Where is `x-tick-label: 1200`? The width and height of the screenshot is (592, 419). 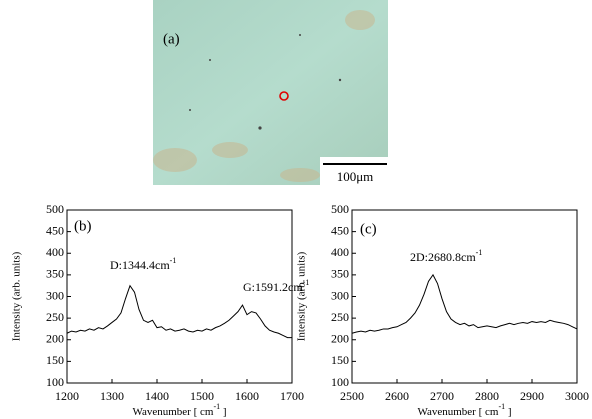 x-tick-label: 1200 is located at coordinates (67, 396).